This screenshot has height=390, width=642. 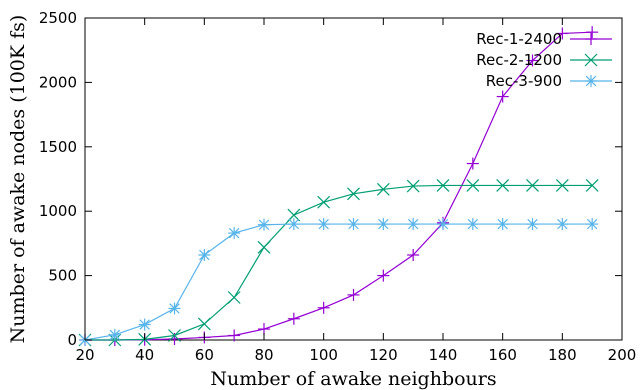 I want to click on legend-marker-3-d2, so click(x=591, y=81).